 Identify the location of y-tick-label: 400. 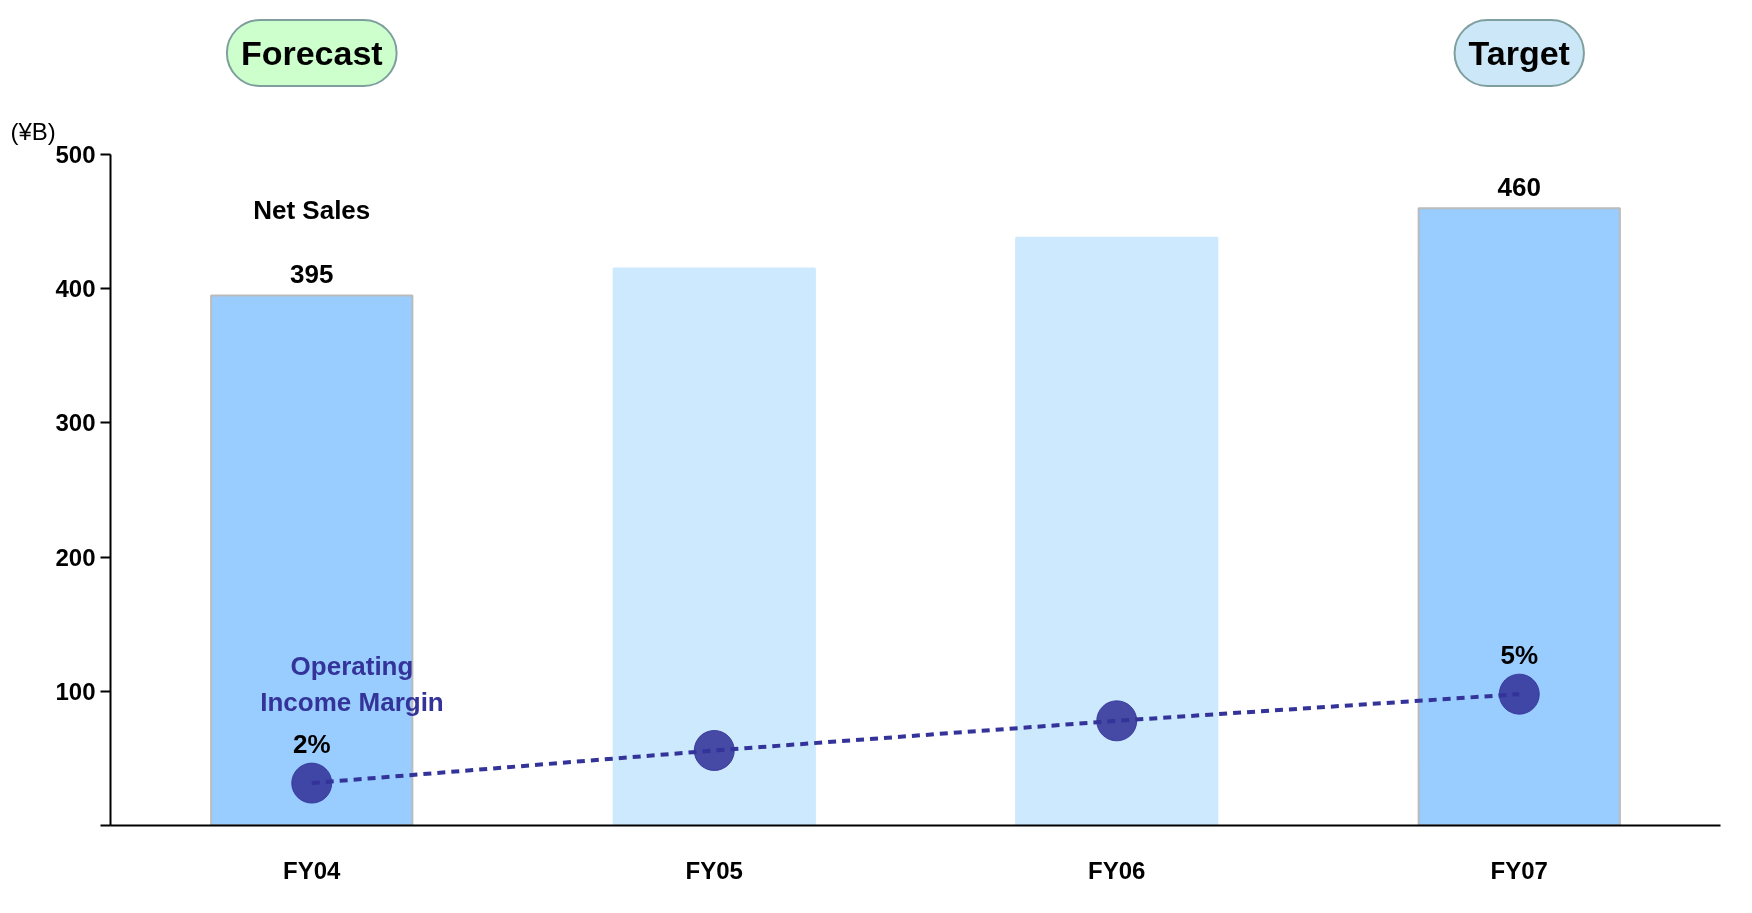
(75, 289).